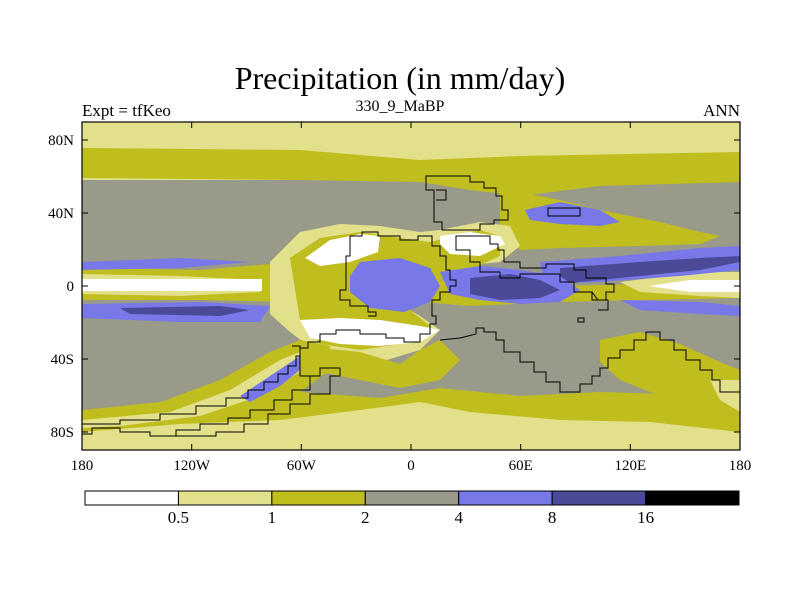 This screenshot has height=600, width=800. Describe the element at coordinates (564, 212) in the screenshot. I see `coastline-small-island-east` at that location.